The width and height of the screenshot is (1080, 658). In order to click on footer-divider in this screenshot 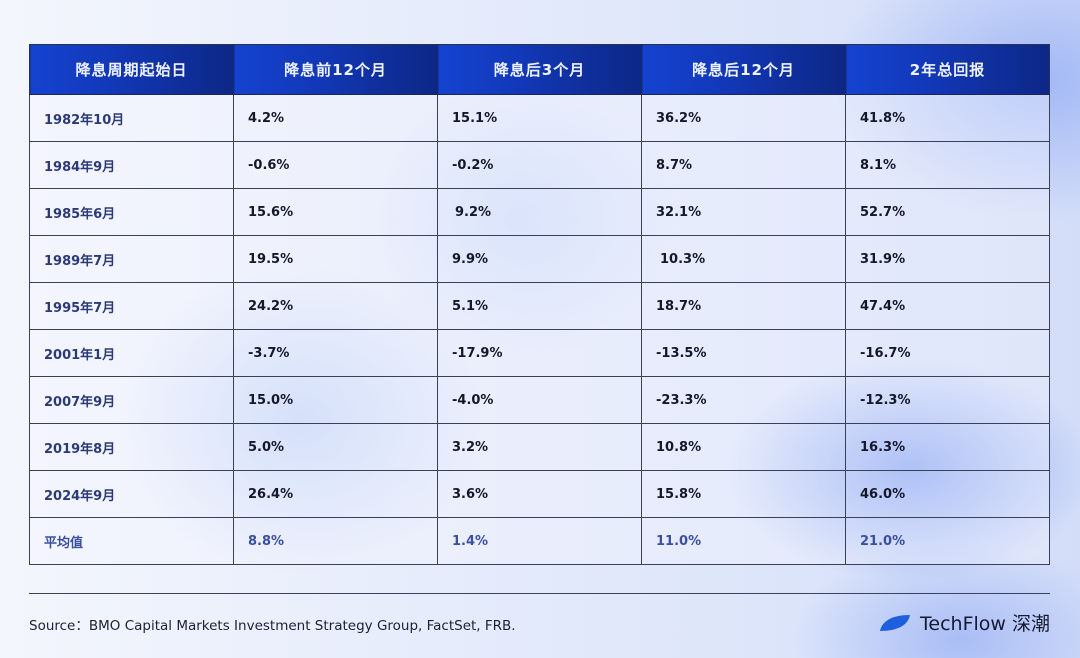, I will do `click(539, 593)`.